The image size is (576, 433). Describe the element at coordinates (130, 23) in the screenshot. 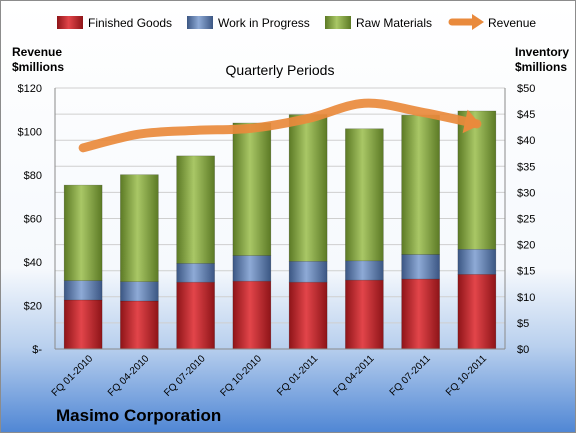

I see `legend-label-finished-goods: Finished Goods` at that location.